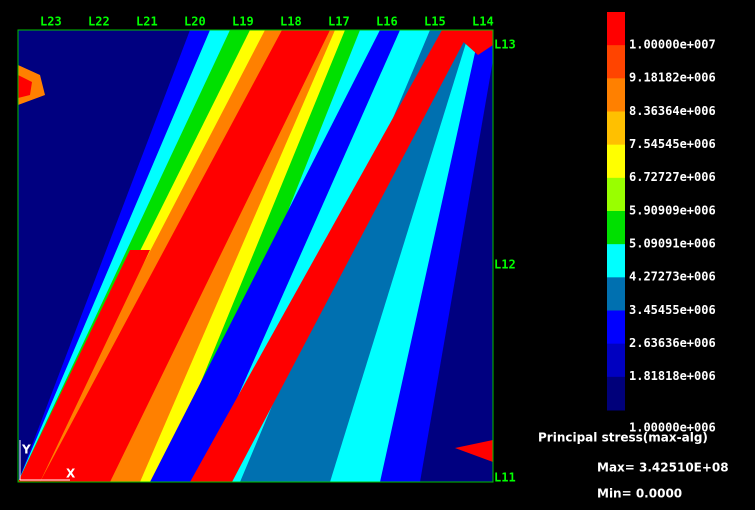  Describe the element at coordinates (672, 244) in the screenshot. I see `legend-label: 5.09091e+006` at that location.